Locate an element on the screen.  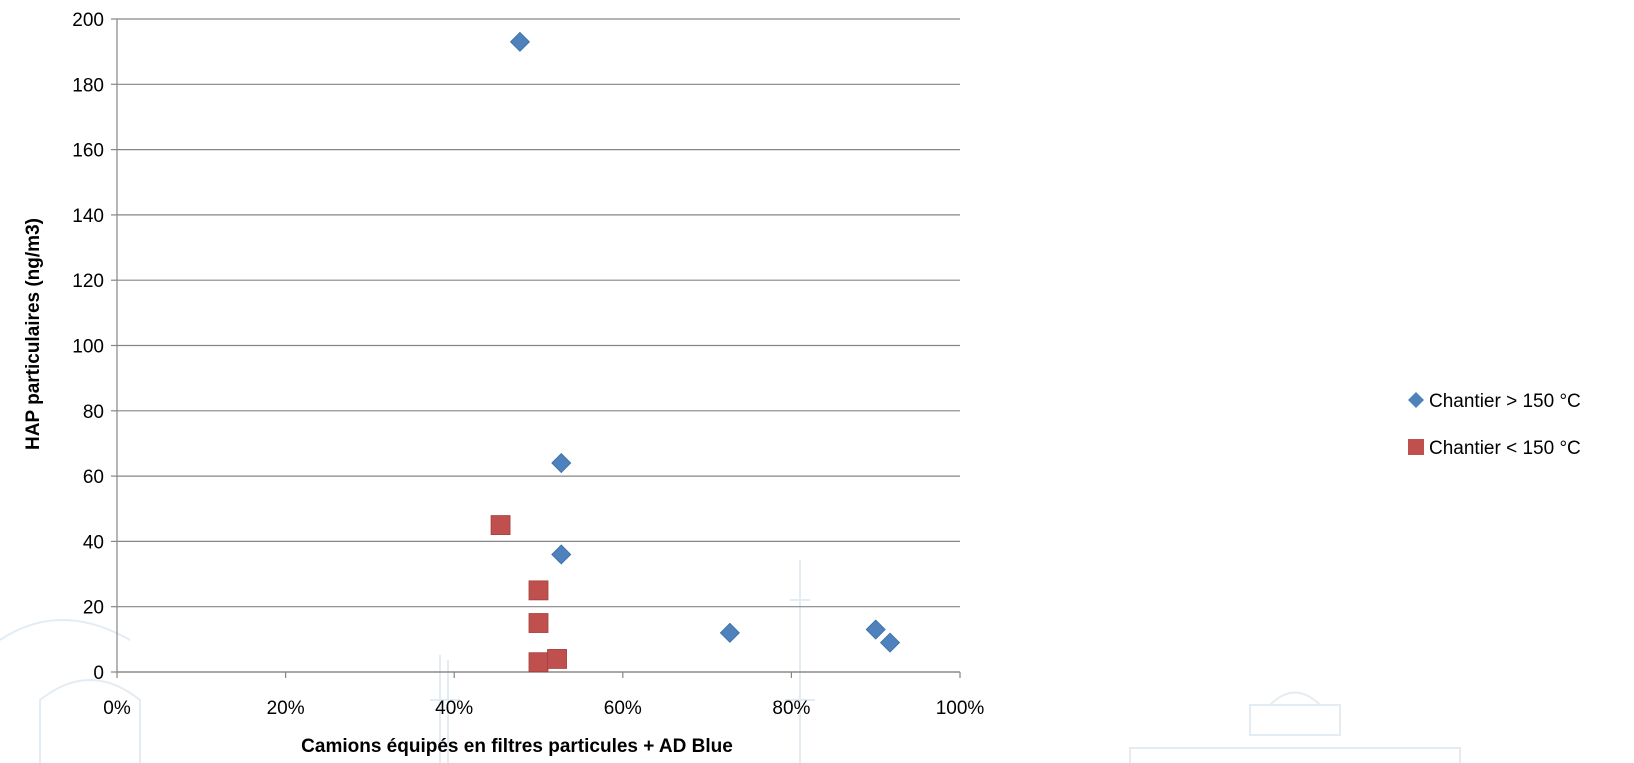
y-tick-label: 180 is located at coordinates (88, 85).